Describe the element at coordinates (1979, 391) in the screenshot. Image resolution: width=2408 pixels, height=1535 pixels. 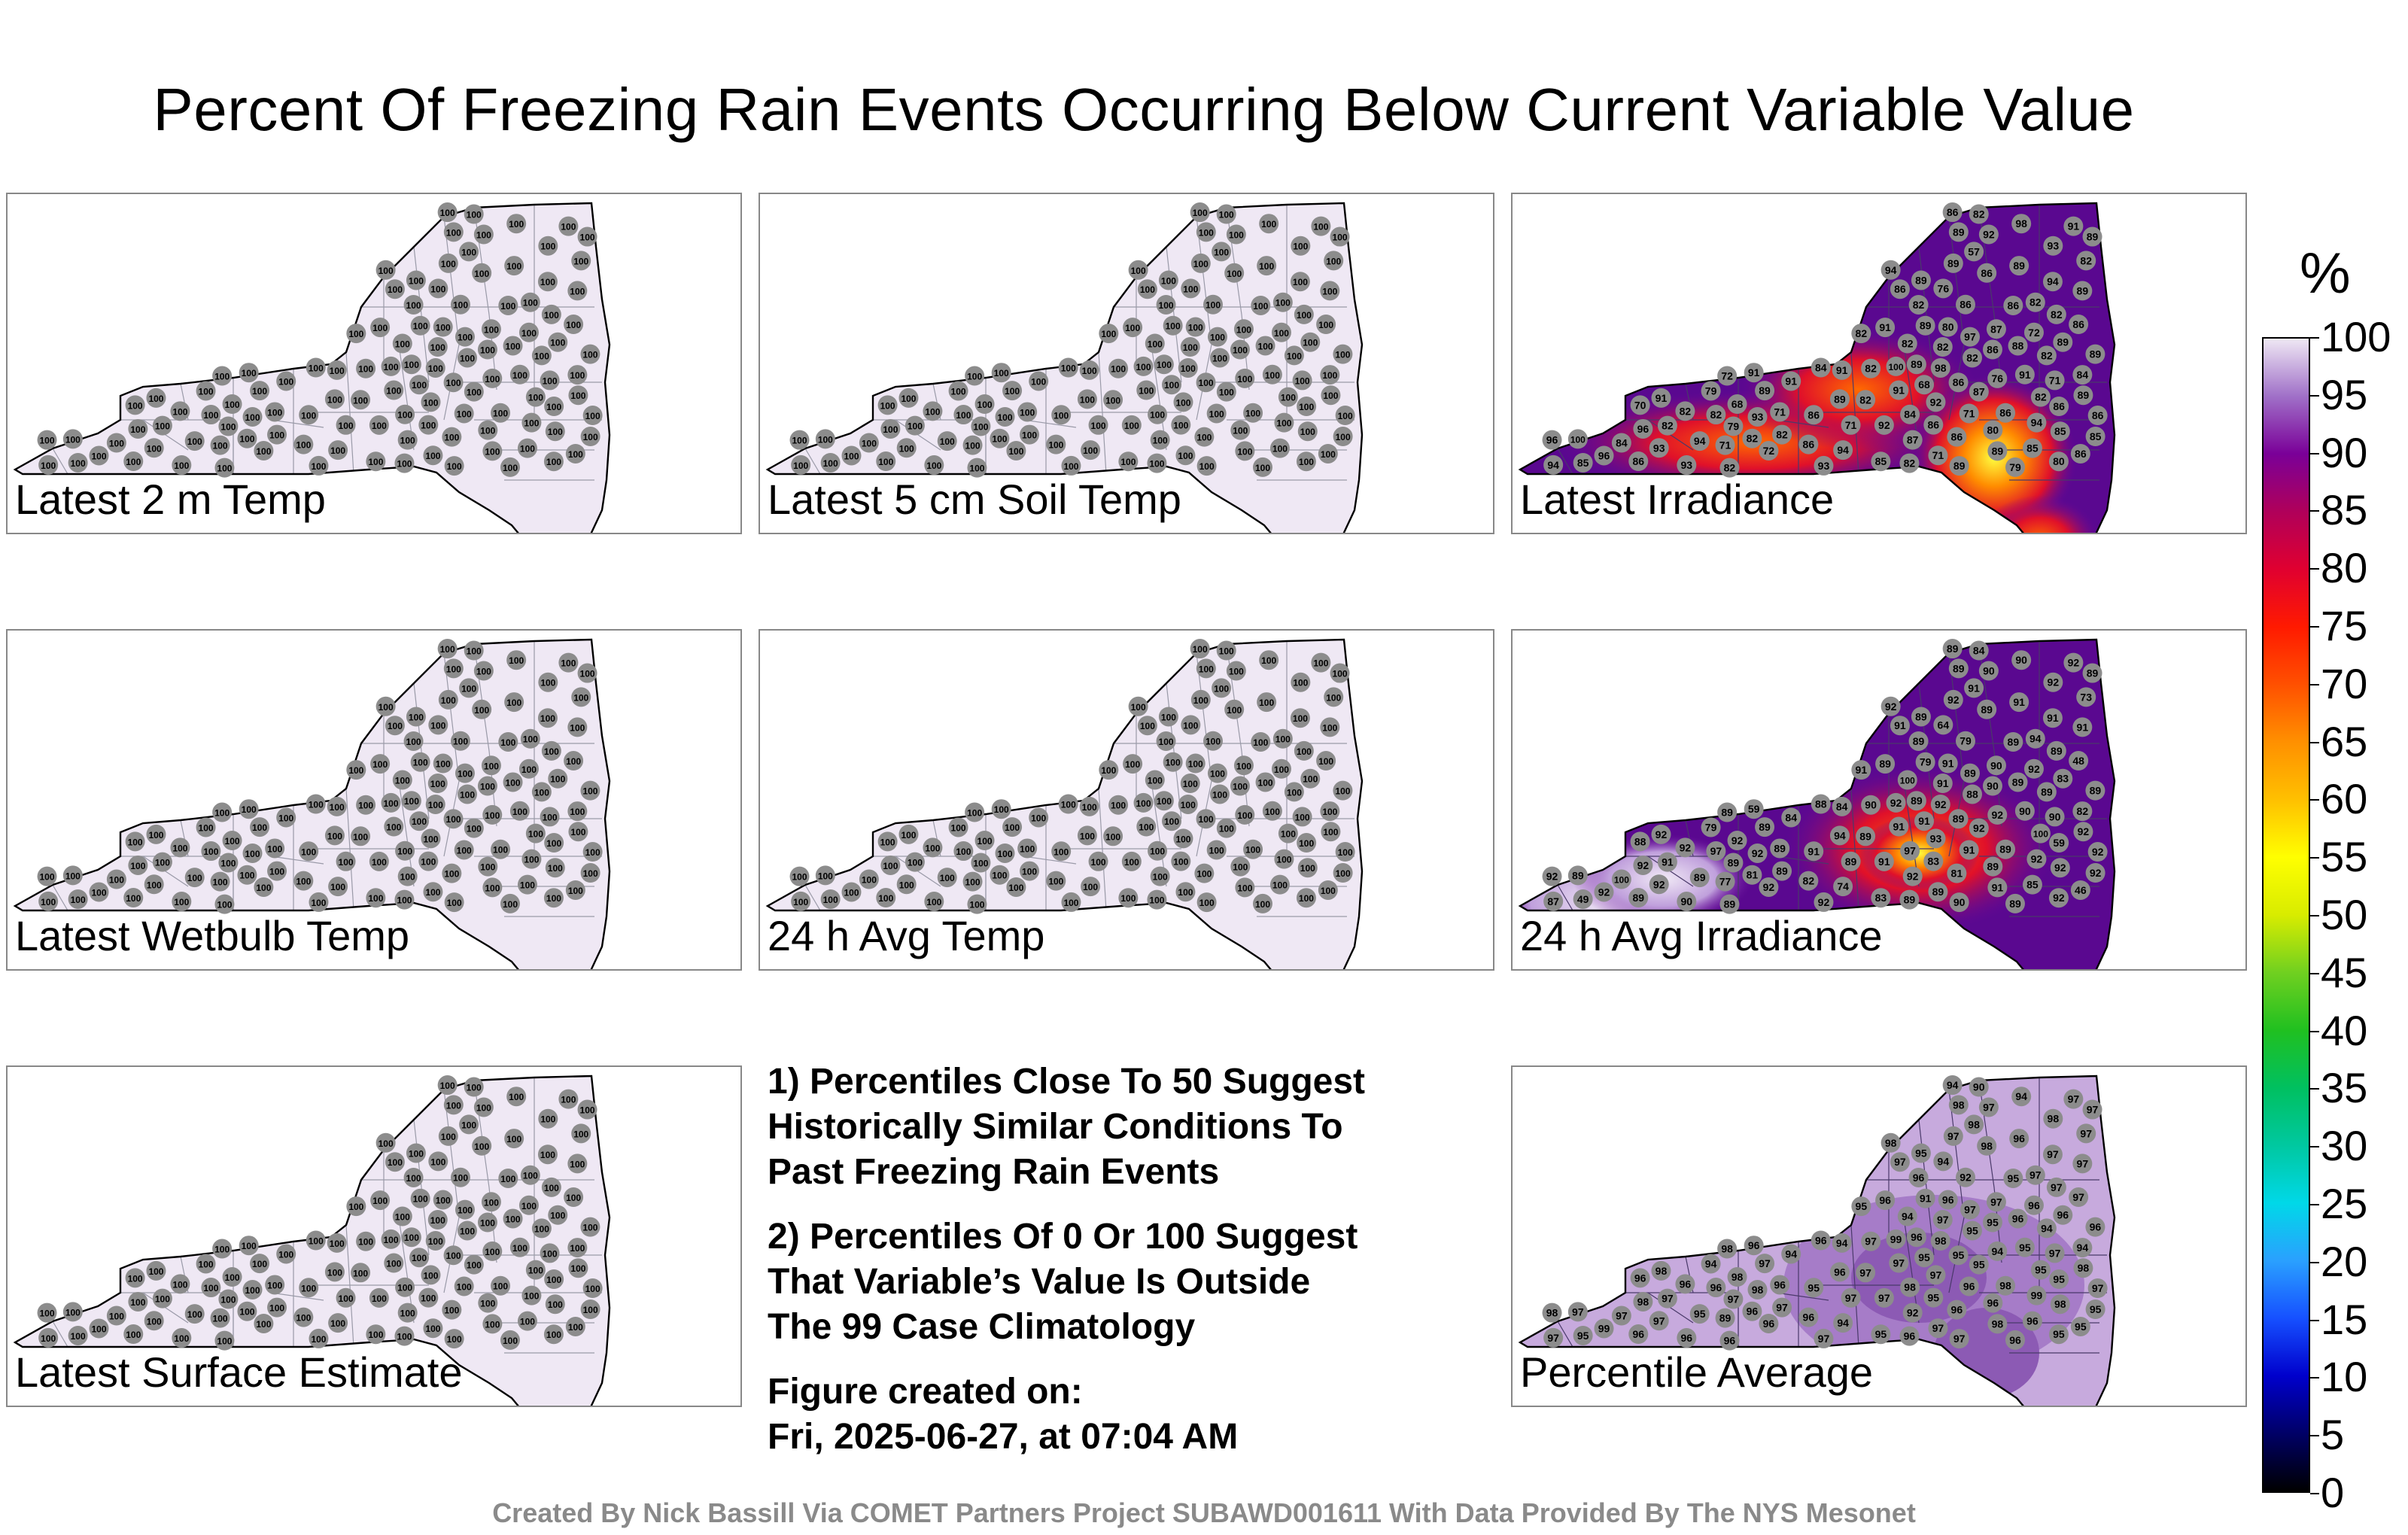
I see `station-marker: 87` at that location.